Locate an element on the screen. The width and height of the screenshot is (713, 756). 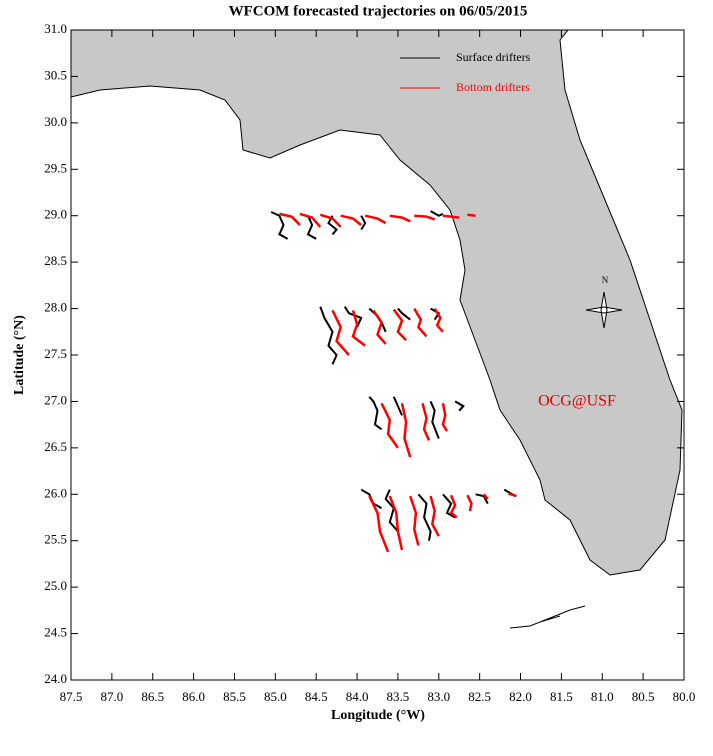
x-tick-label: 87.0 is located at coordinates (111, 696).